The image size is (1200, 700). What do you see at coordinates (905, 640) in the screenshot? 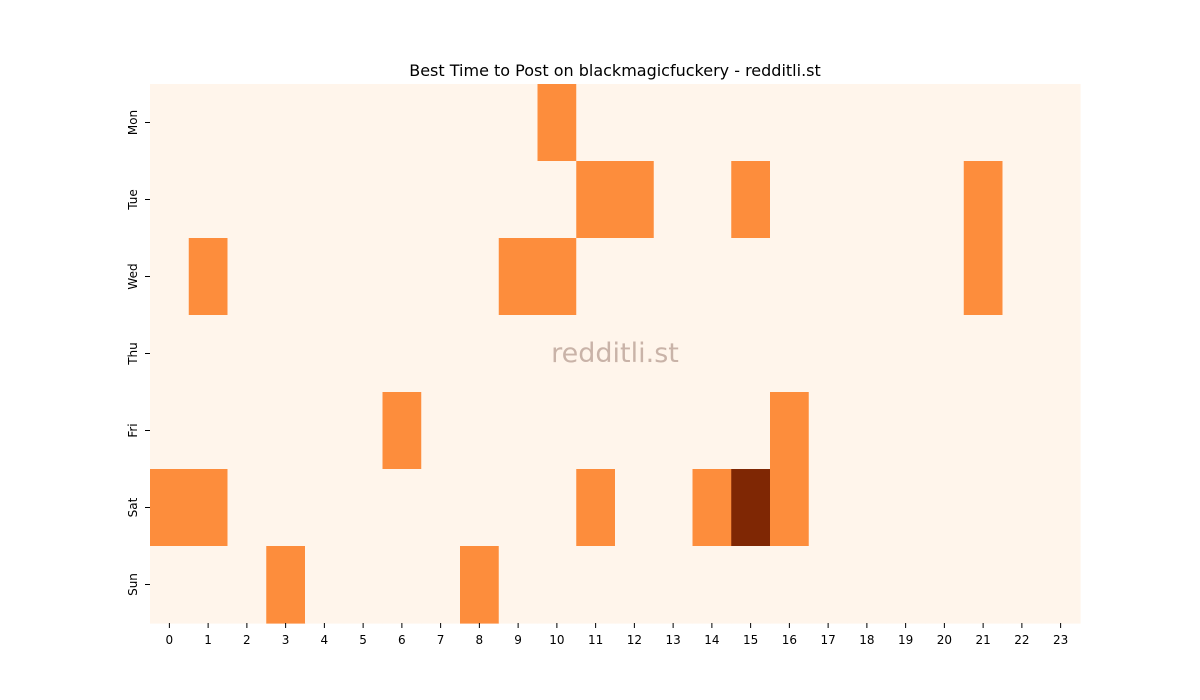
I see `x-tick-label: 19` at bounding box center [905, 640].